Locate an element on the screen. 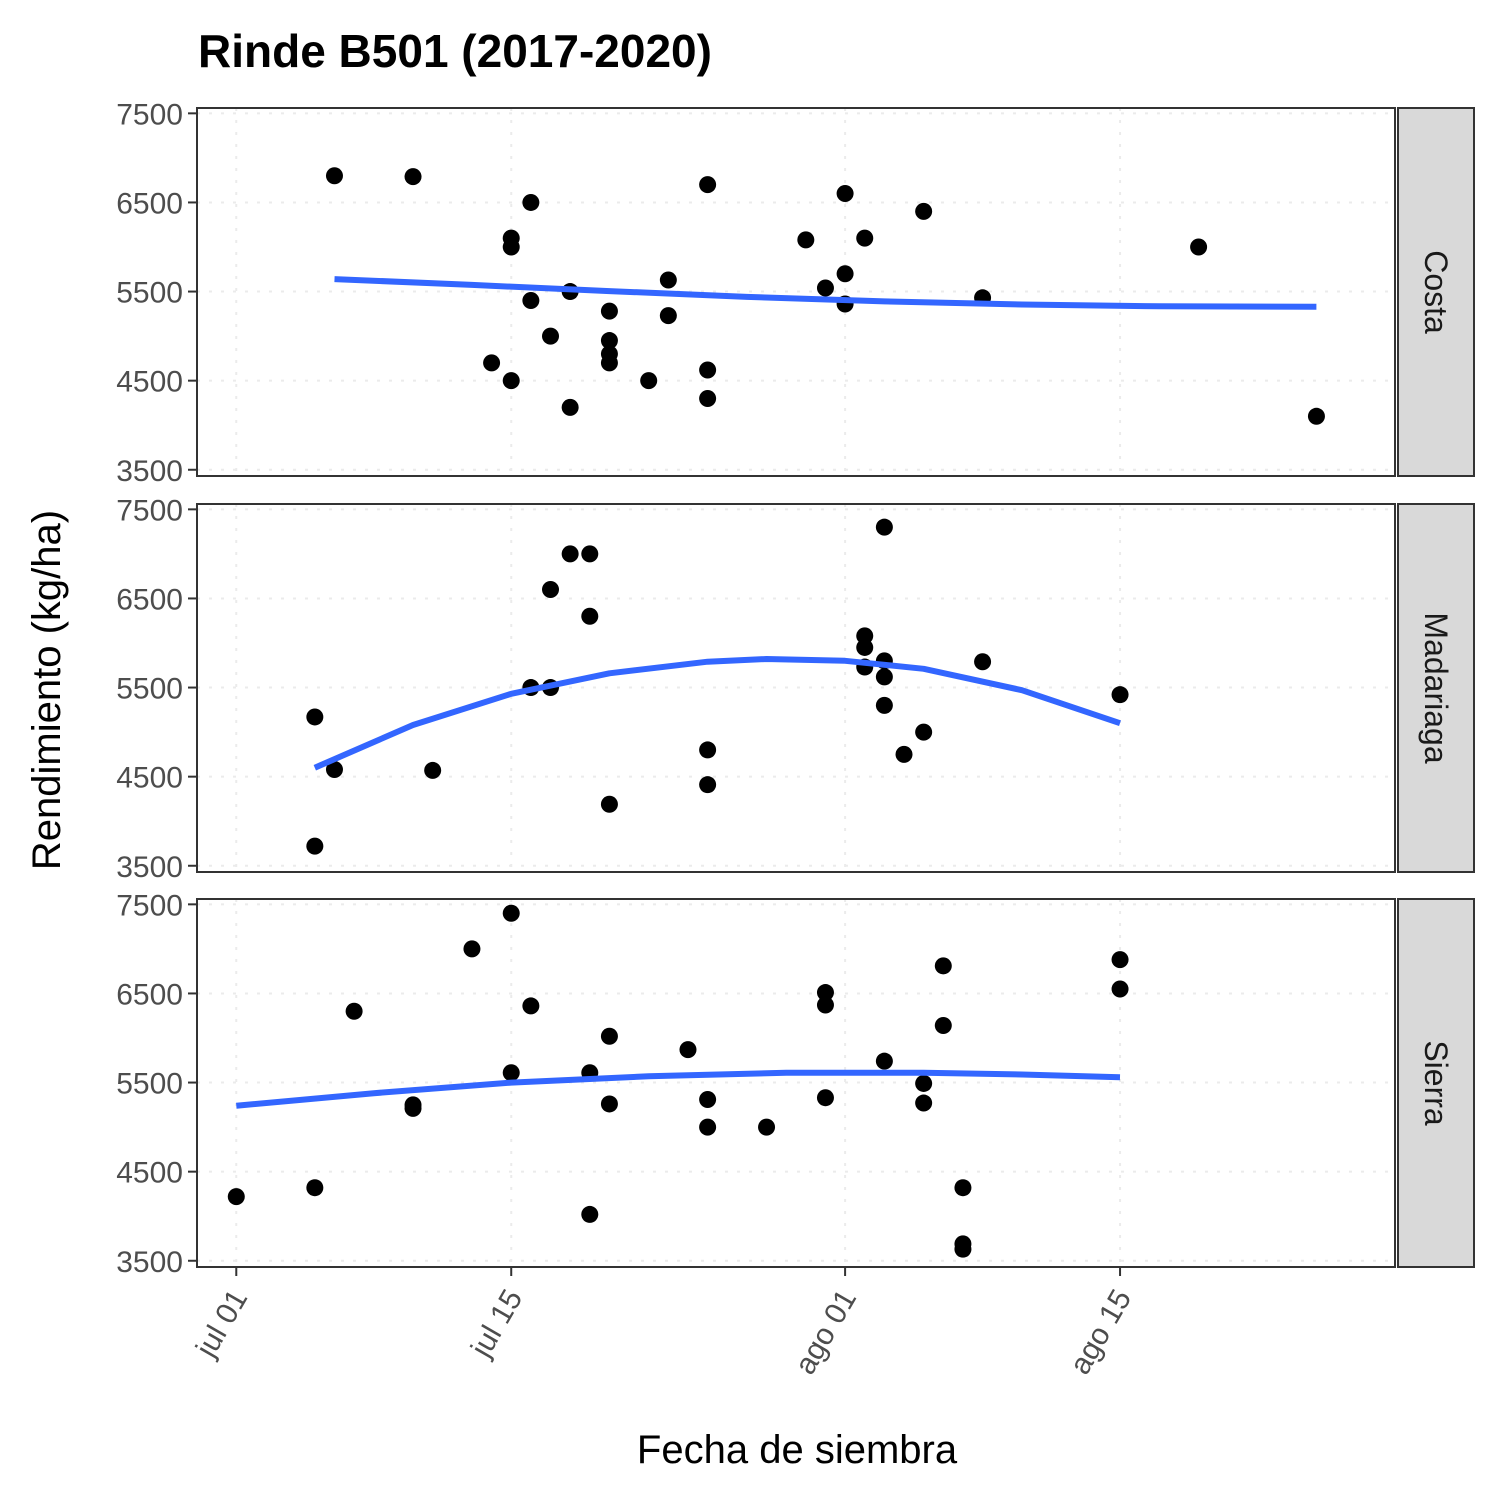 This screenshot has height=1500, width=1500. x-axis-title: Fecha de siembra is located at coordinates (797, 1450).